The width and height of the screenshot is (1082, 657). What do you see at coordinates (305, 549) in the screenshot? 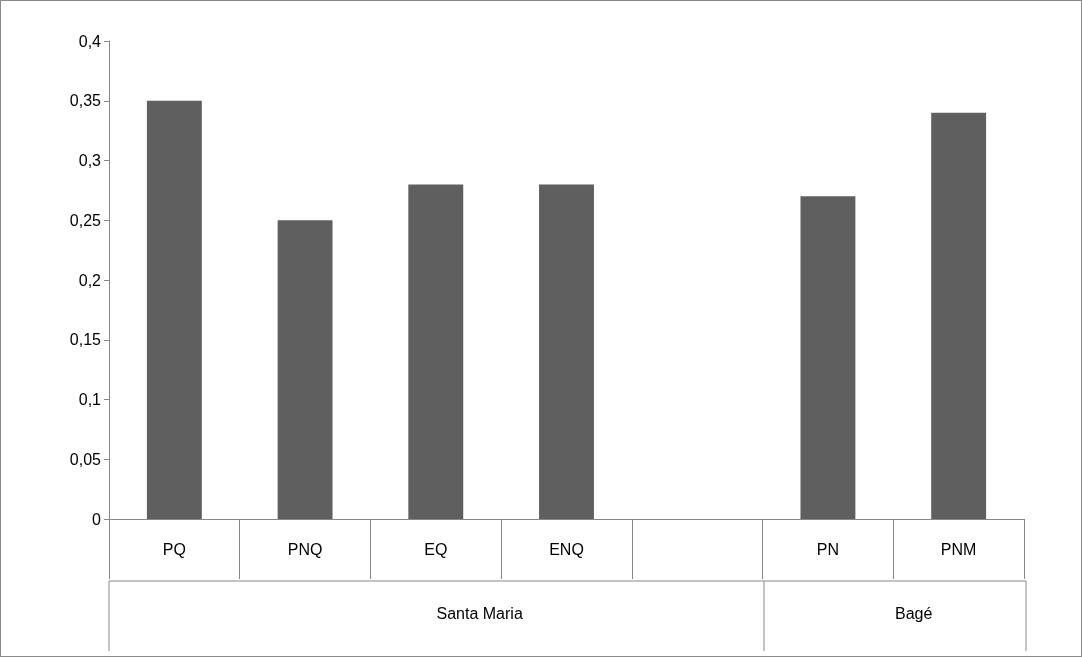
I see `x-tick-label: PNQ` at bounding box center [305, 549].